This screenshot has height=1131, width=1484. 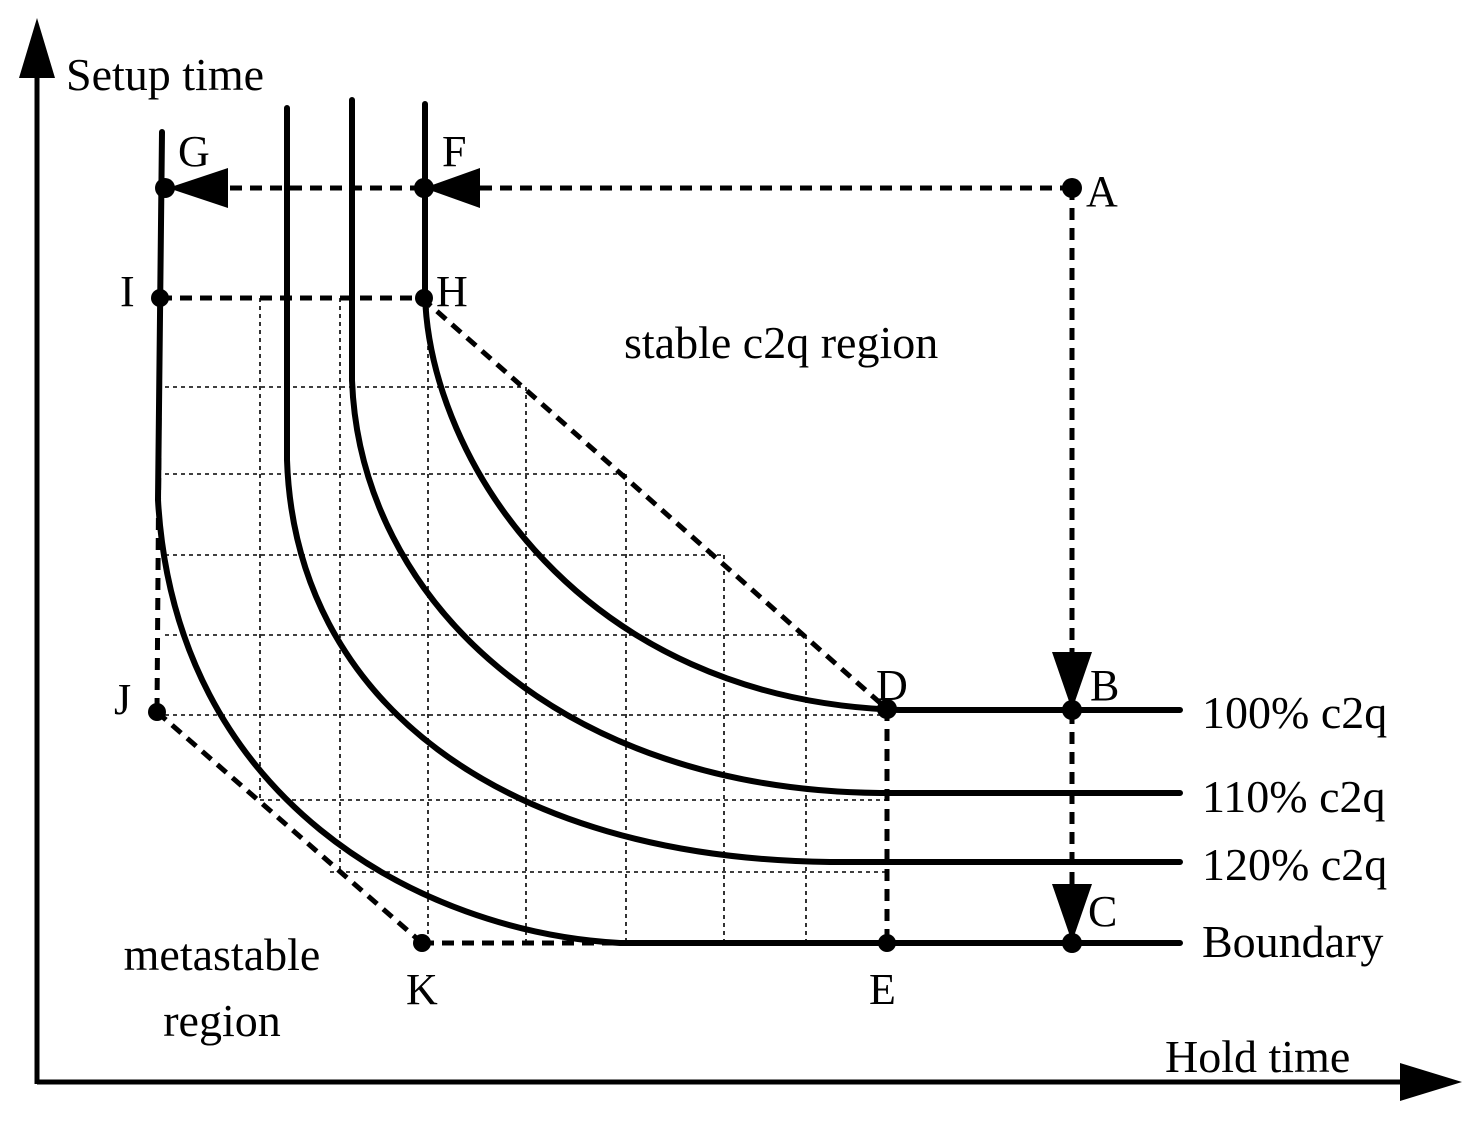 I want to click on label-e: E, so click(x=882, y=989).